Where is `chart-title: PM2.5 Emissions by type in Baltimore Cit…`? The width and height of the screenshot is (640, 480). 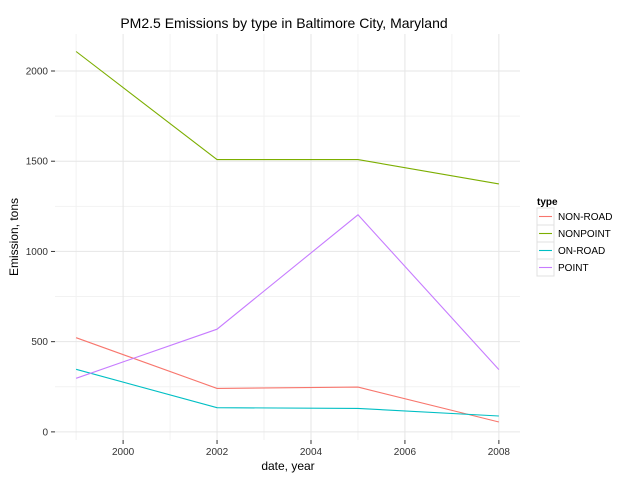
chart-title: PM2.5 Emissions by type in Baltimore Cit… is located at coordinates (283, 23).